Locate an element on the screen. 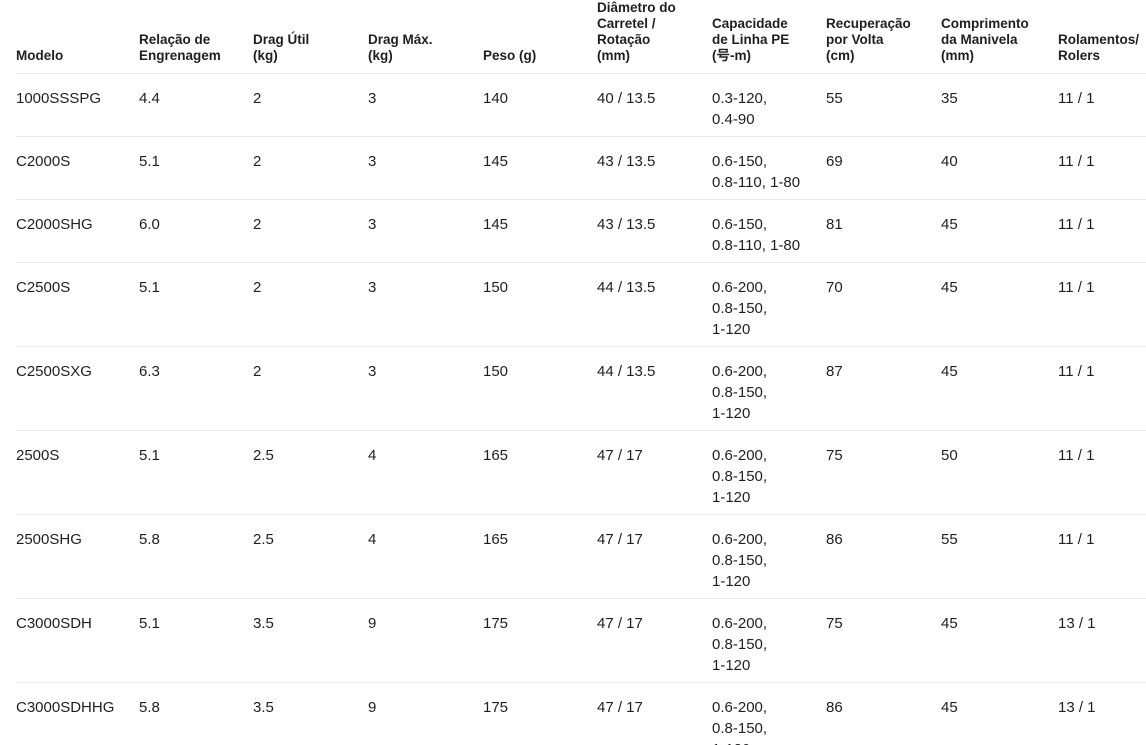 The width and height of the screenshot is (1146, 745). column-header-line-capacity: Capacidade de Linha PE (号-m) is located at coordinates (769, 37).